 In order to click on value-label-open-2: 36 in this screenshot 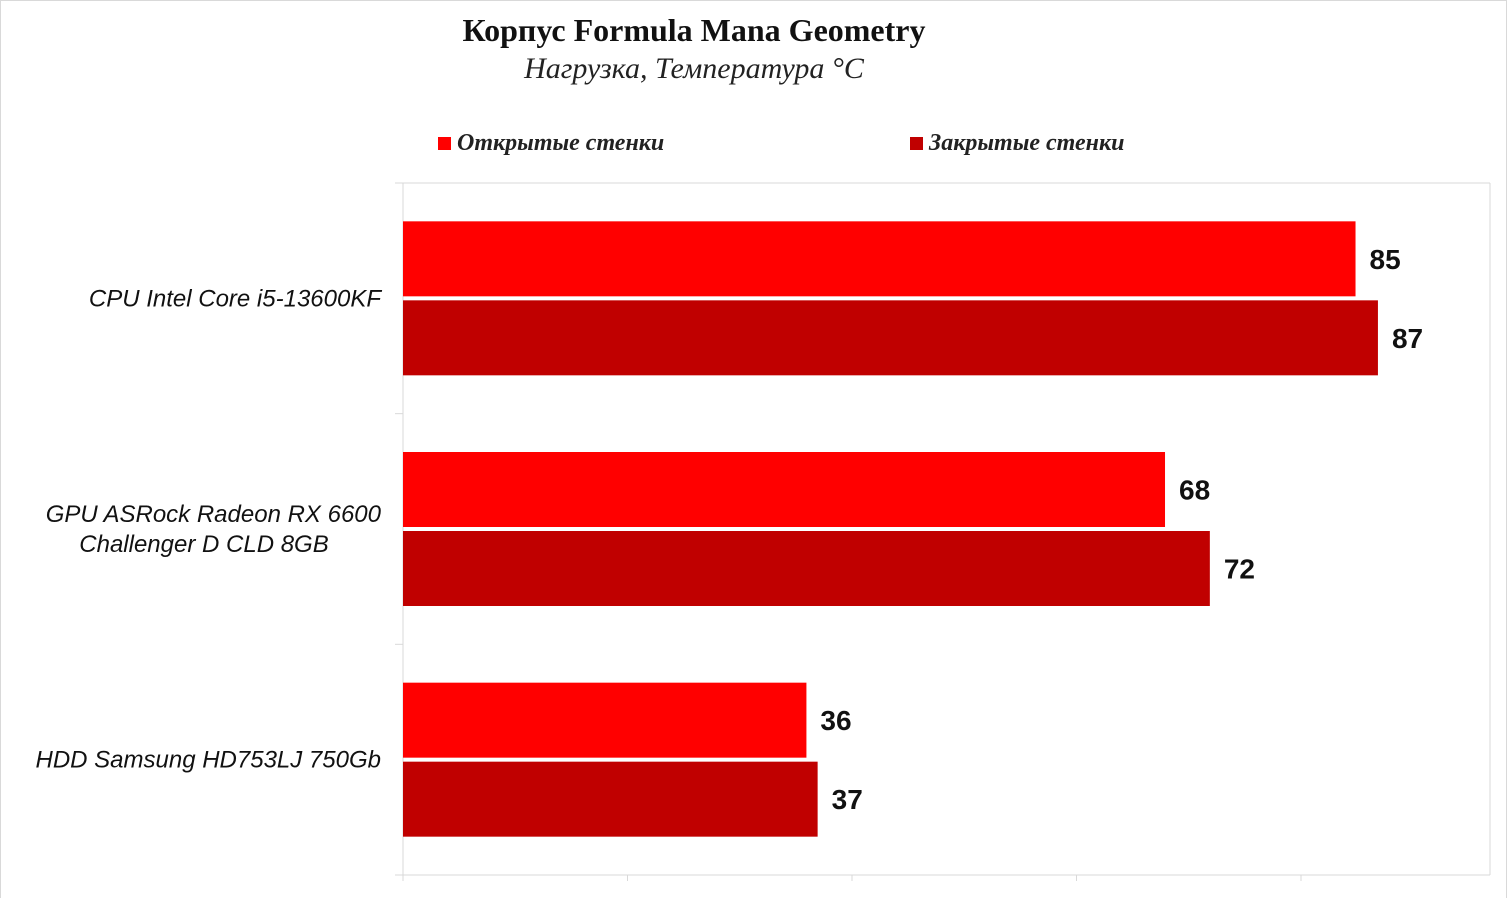, I will do `click(835, 720)`.